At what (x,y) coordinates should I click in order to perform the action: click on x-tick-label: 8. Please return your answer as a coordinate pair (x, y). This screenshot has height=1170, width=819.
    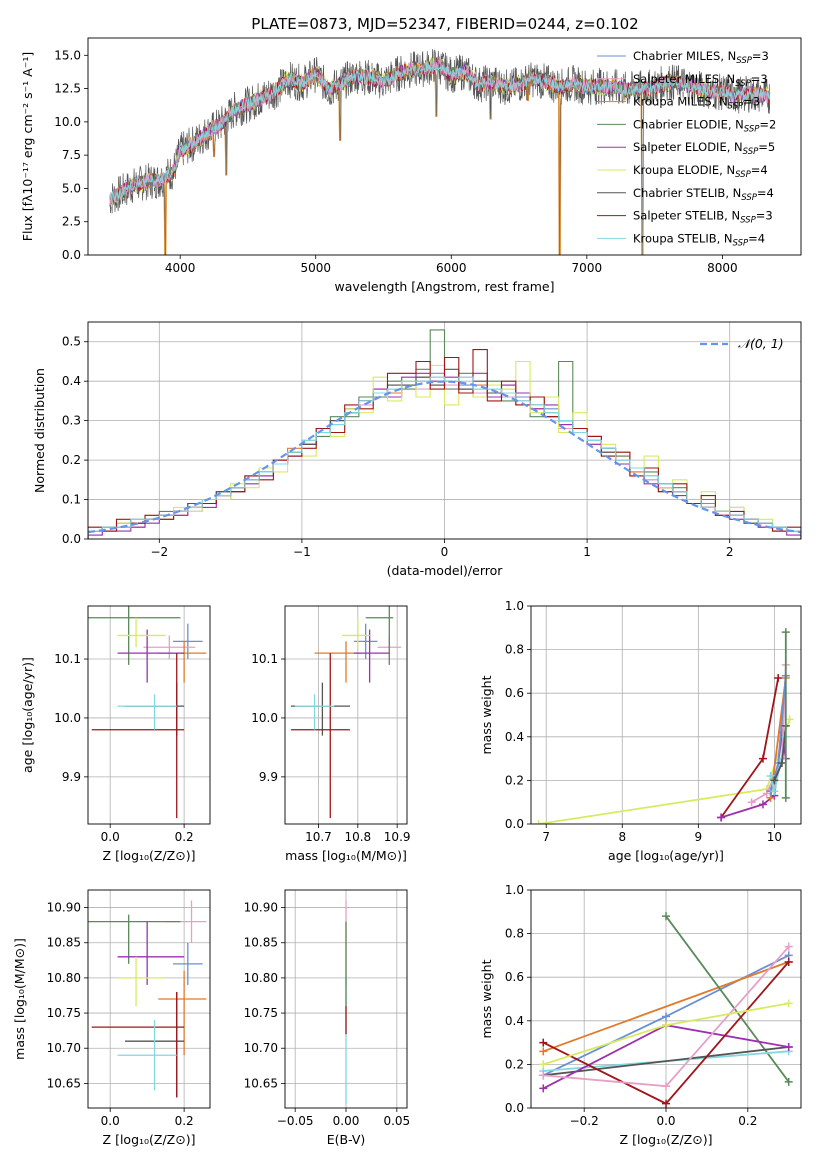
    Looking at the image, I should click on (622, 837).